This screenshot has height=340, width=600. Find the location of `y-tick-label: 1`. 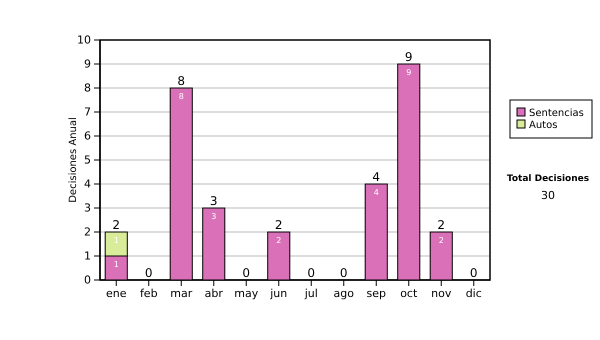

y-tick-label: 1 is located at coordinates (87, 256).